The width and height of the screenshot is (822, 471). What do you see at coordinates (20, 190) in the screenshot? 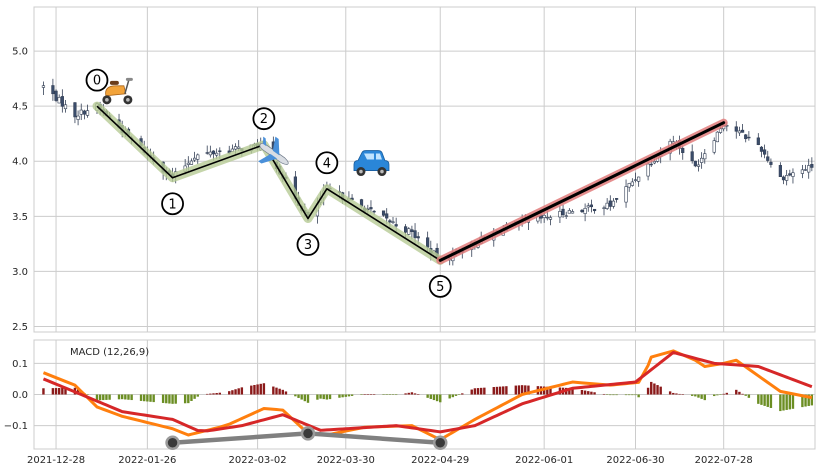
I see `price-y-ticks: 2.5 3.0 3.5 4.0 4.5 5.0` at bounding box center [20, 190].